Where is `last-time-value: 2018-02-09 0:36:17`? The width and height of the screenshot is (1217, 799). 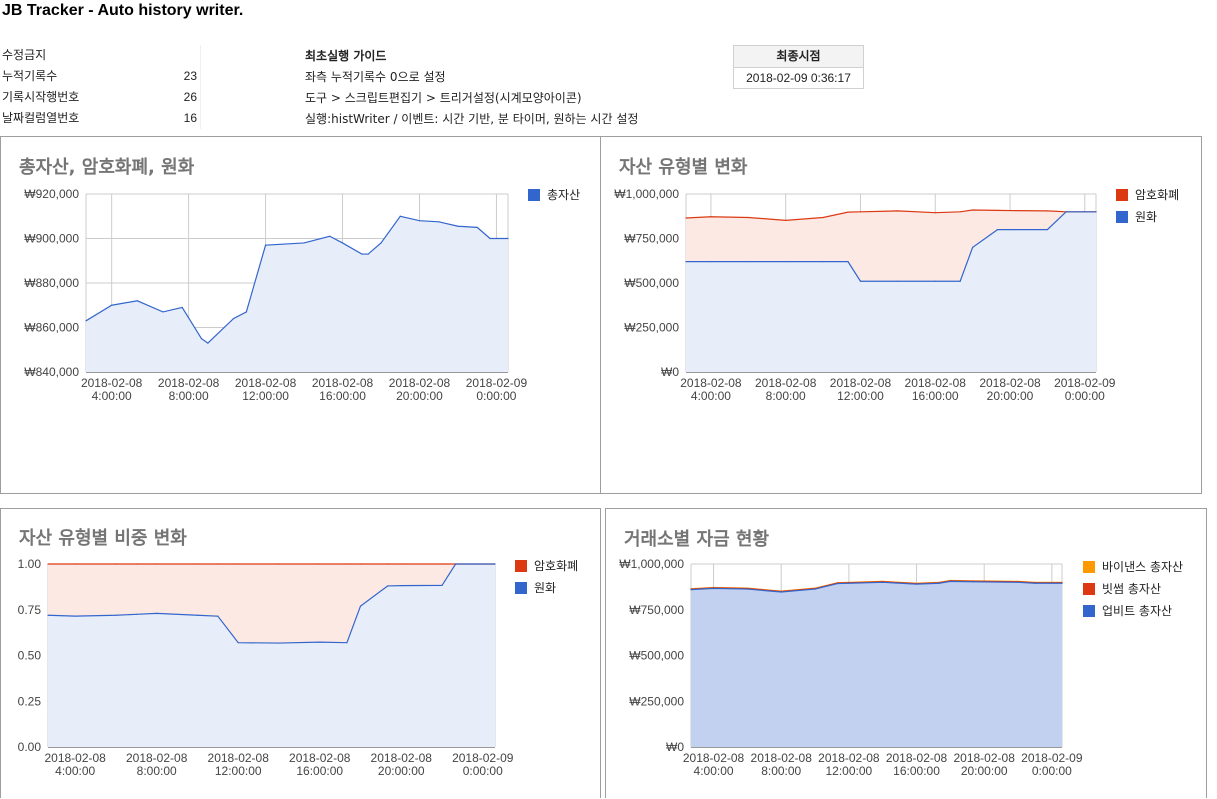
last-time-value: 2018-02-09 0:36:17 is located at coordinates (798, 78).